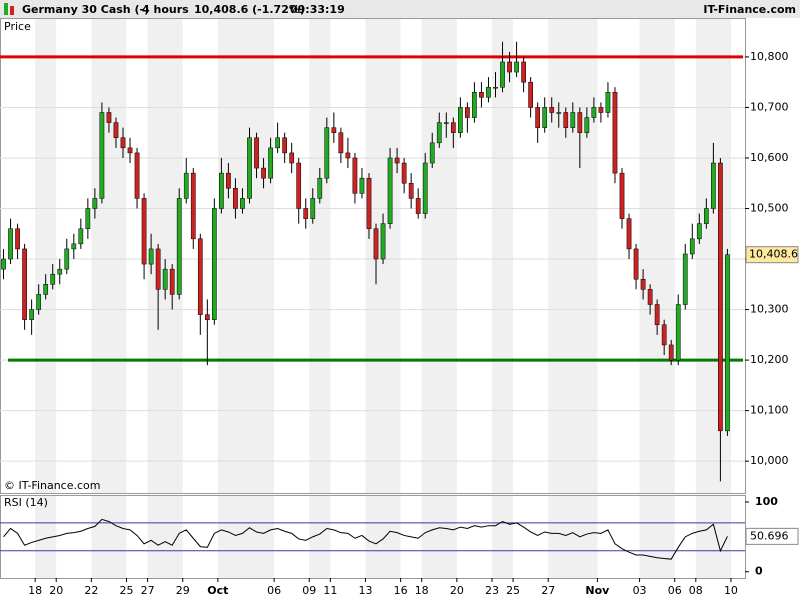 This screenshot has height=604, width=800. I want to click on x-tick-label: 10, so click(731, 590).